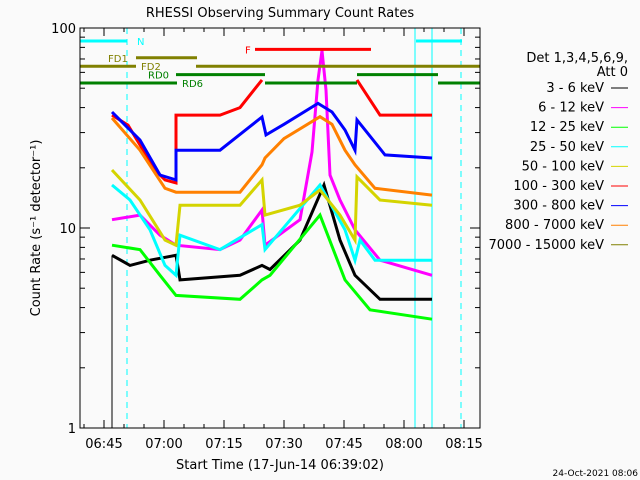  What do you see at coordinates (118, 59) in the screenshot?
I see `flag-label-fd1: FD1` at bounding box center [118, 59].